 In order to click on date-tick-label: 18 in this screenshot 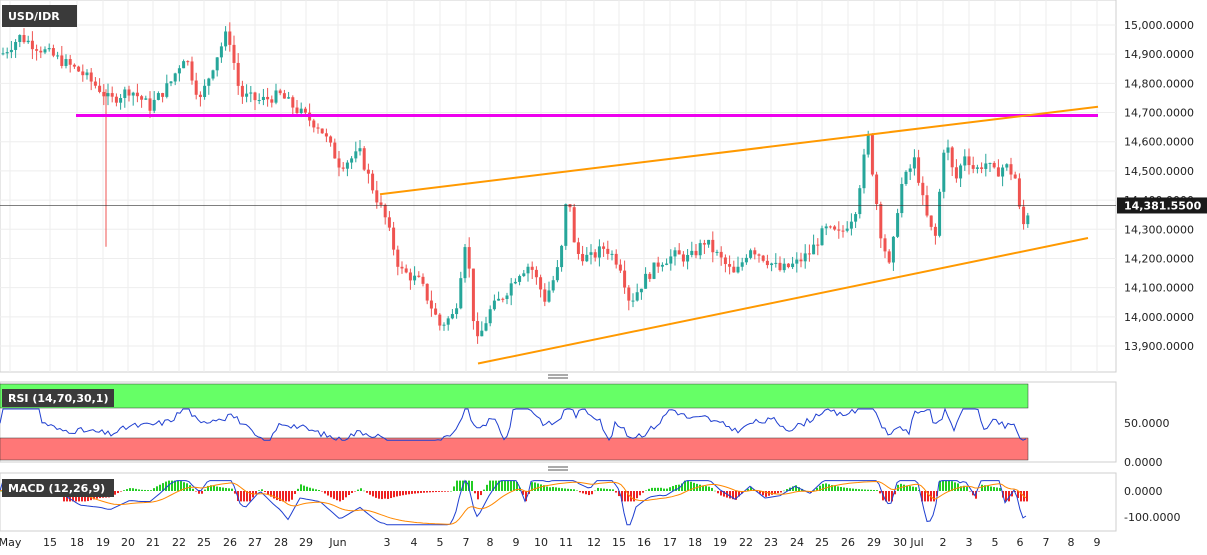, I will do `click(695, 542)`.